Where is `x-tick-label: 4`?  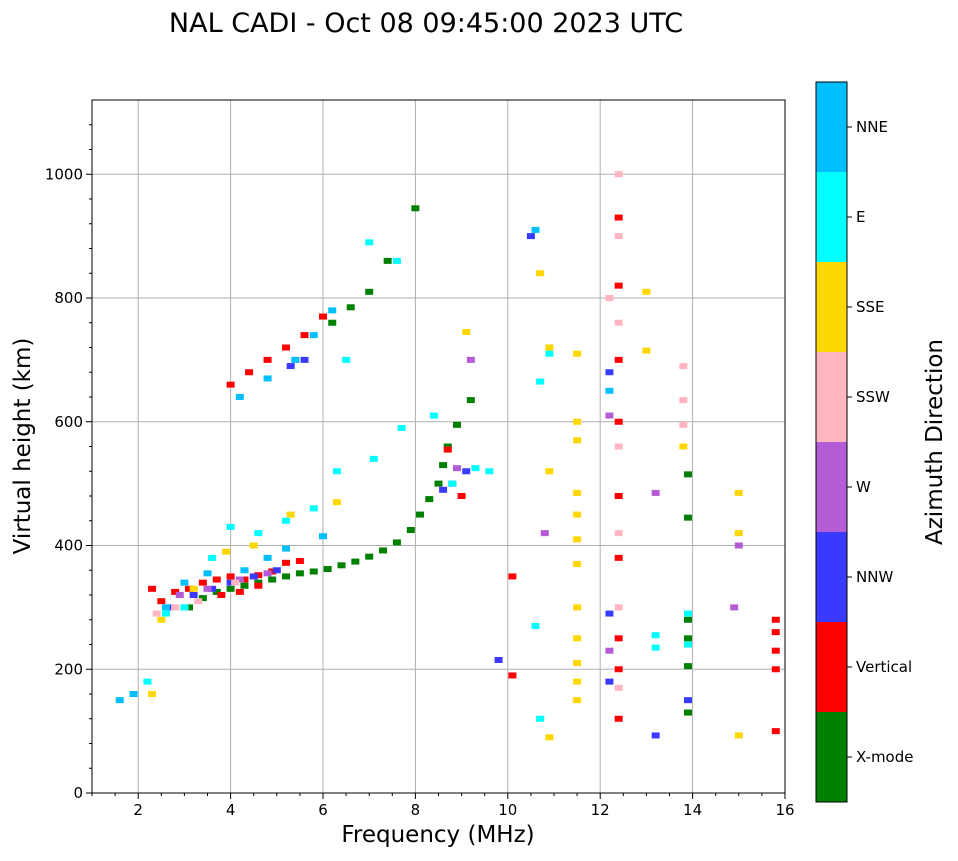 x-tick-label: 4 is located at coordinates (231, 810).